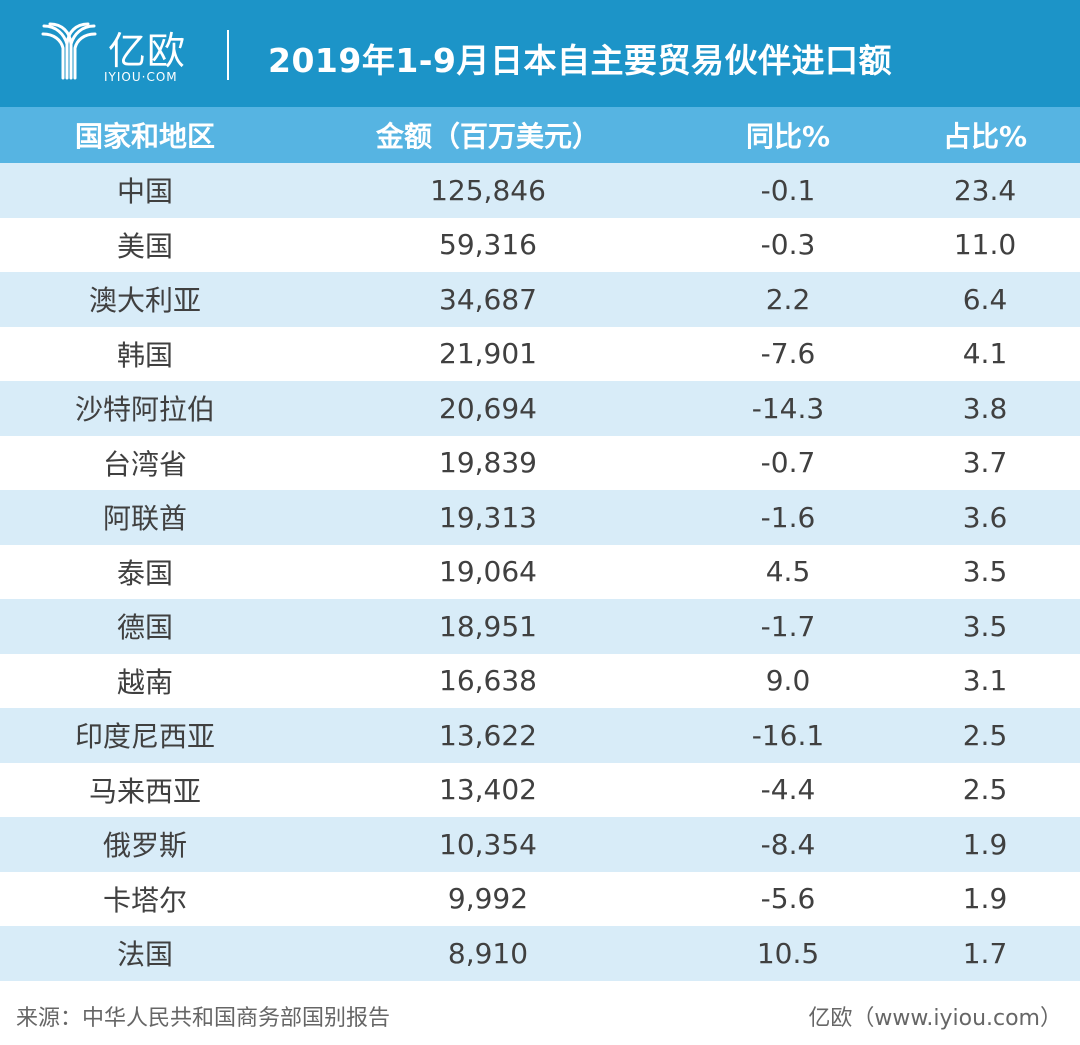 Image resolution: width=1080 pixels, height=1045 pixels. Describe the element at coordinates (141, 77) in the screenshot. I see `logo-subtext: IYIOU·COM` at that location.